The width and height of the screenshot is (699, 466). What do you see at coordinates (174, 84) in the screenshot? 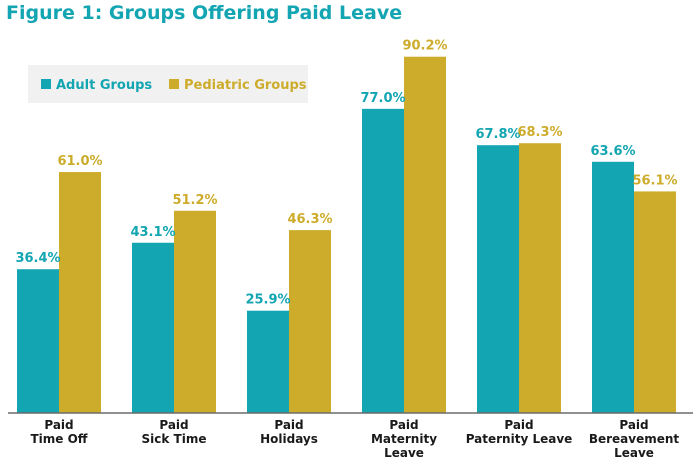
I see `legend-swatch-pediatric` at bounding box center [174, 84].